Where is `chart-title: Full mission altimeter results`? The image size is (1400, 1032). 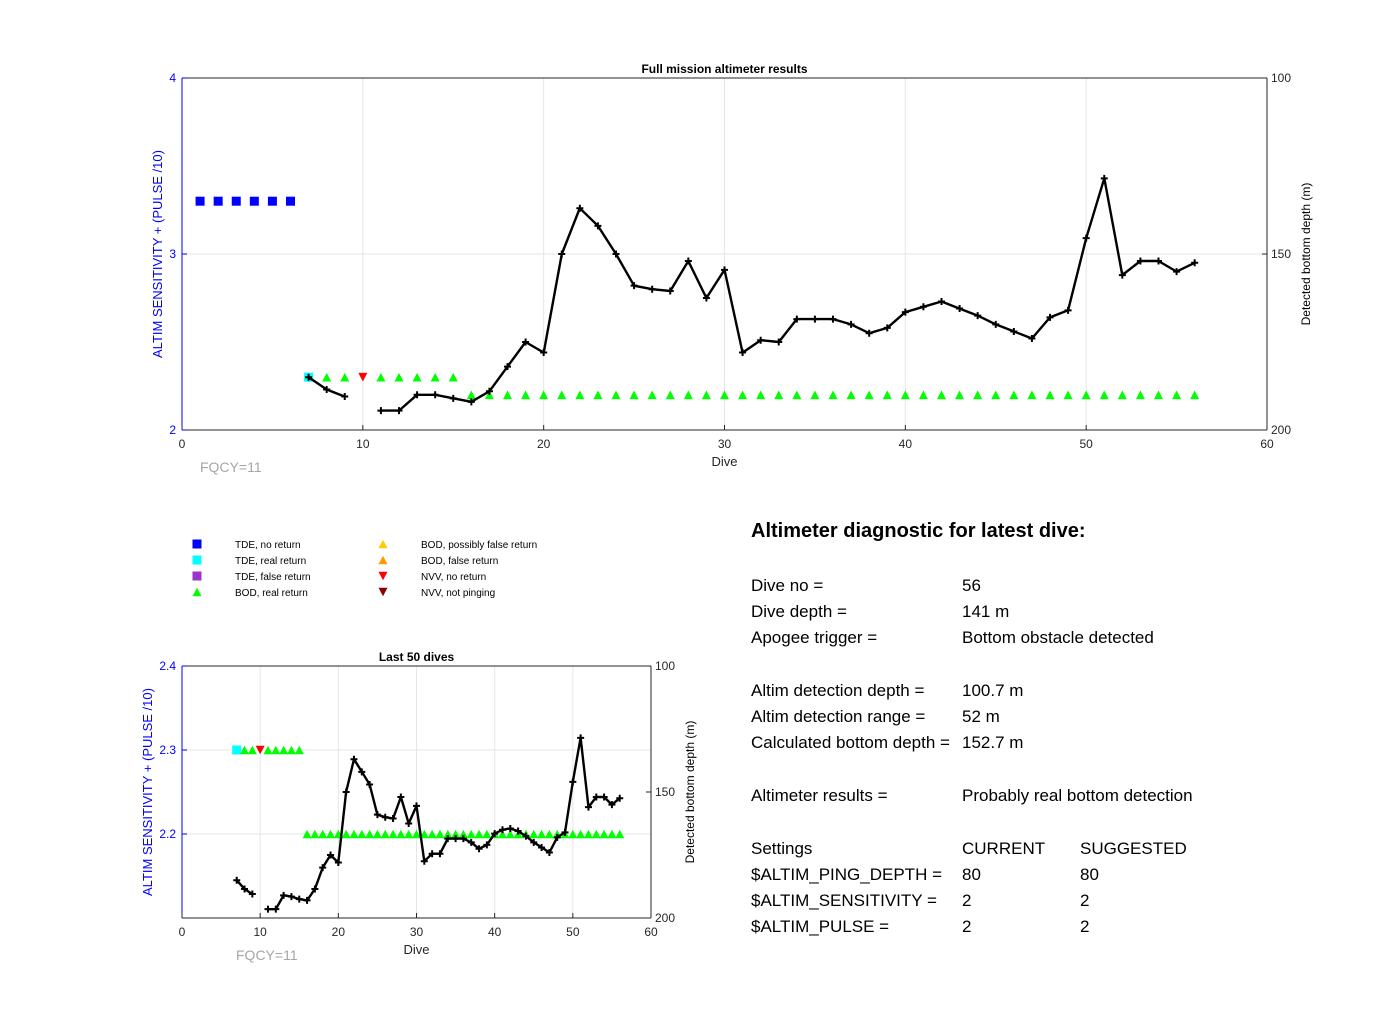 chart-title: Full mission altimeter results is located at coordinates (724, 69).